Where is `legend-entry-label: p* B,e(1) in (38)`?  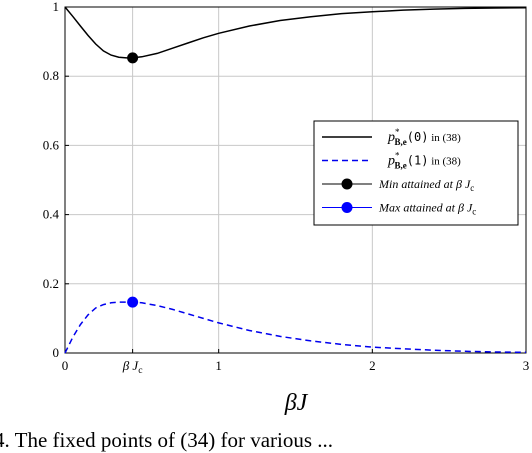
legend-entry-label: p* B,e(1) in (38) is located at coordinates (424, 161).